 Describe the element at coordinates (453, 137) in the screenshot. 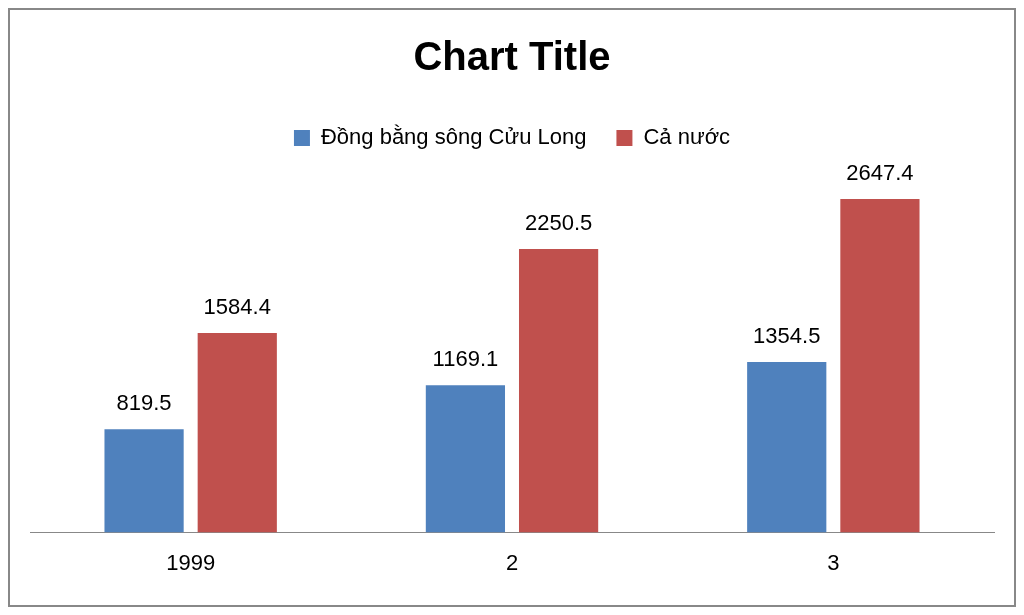

I see `legend-label: Đồng bằng sông Cửu Long` at that location.